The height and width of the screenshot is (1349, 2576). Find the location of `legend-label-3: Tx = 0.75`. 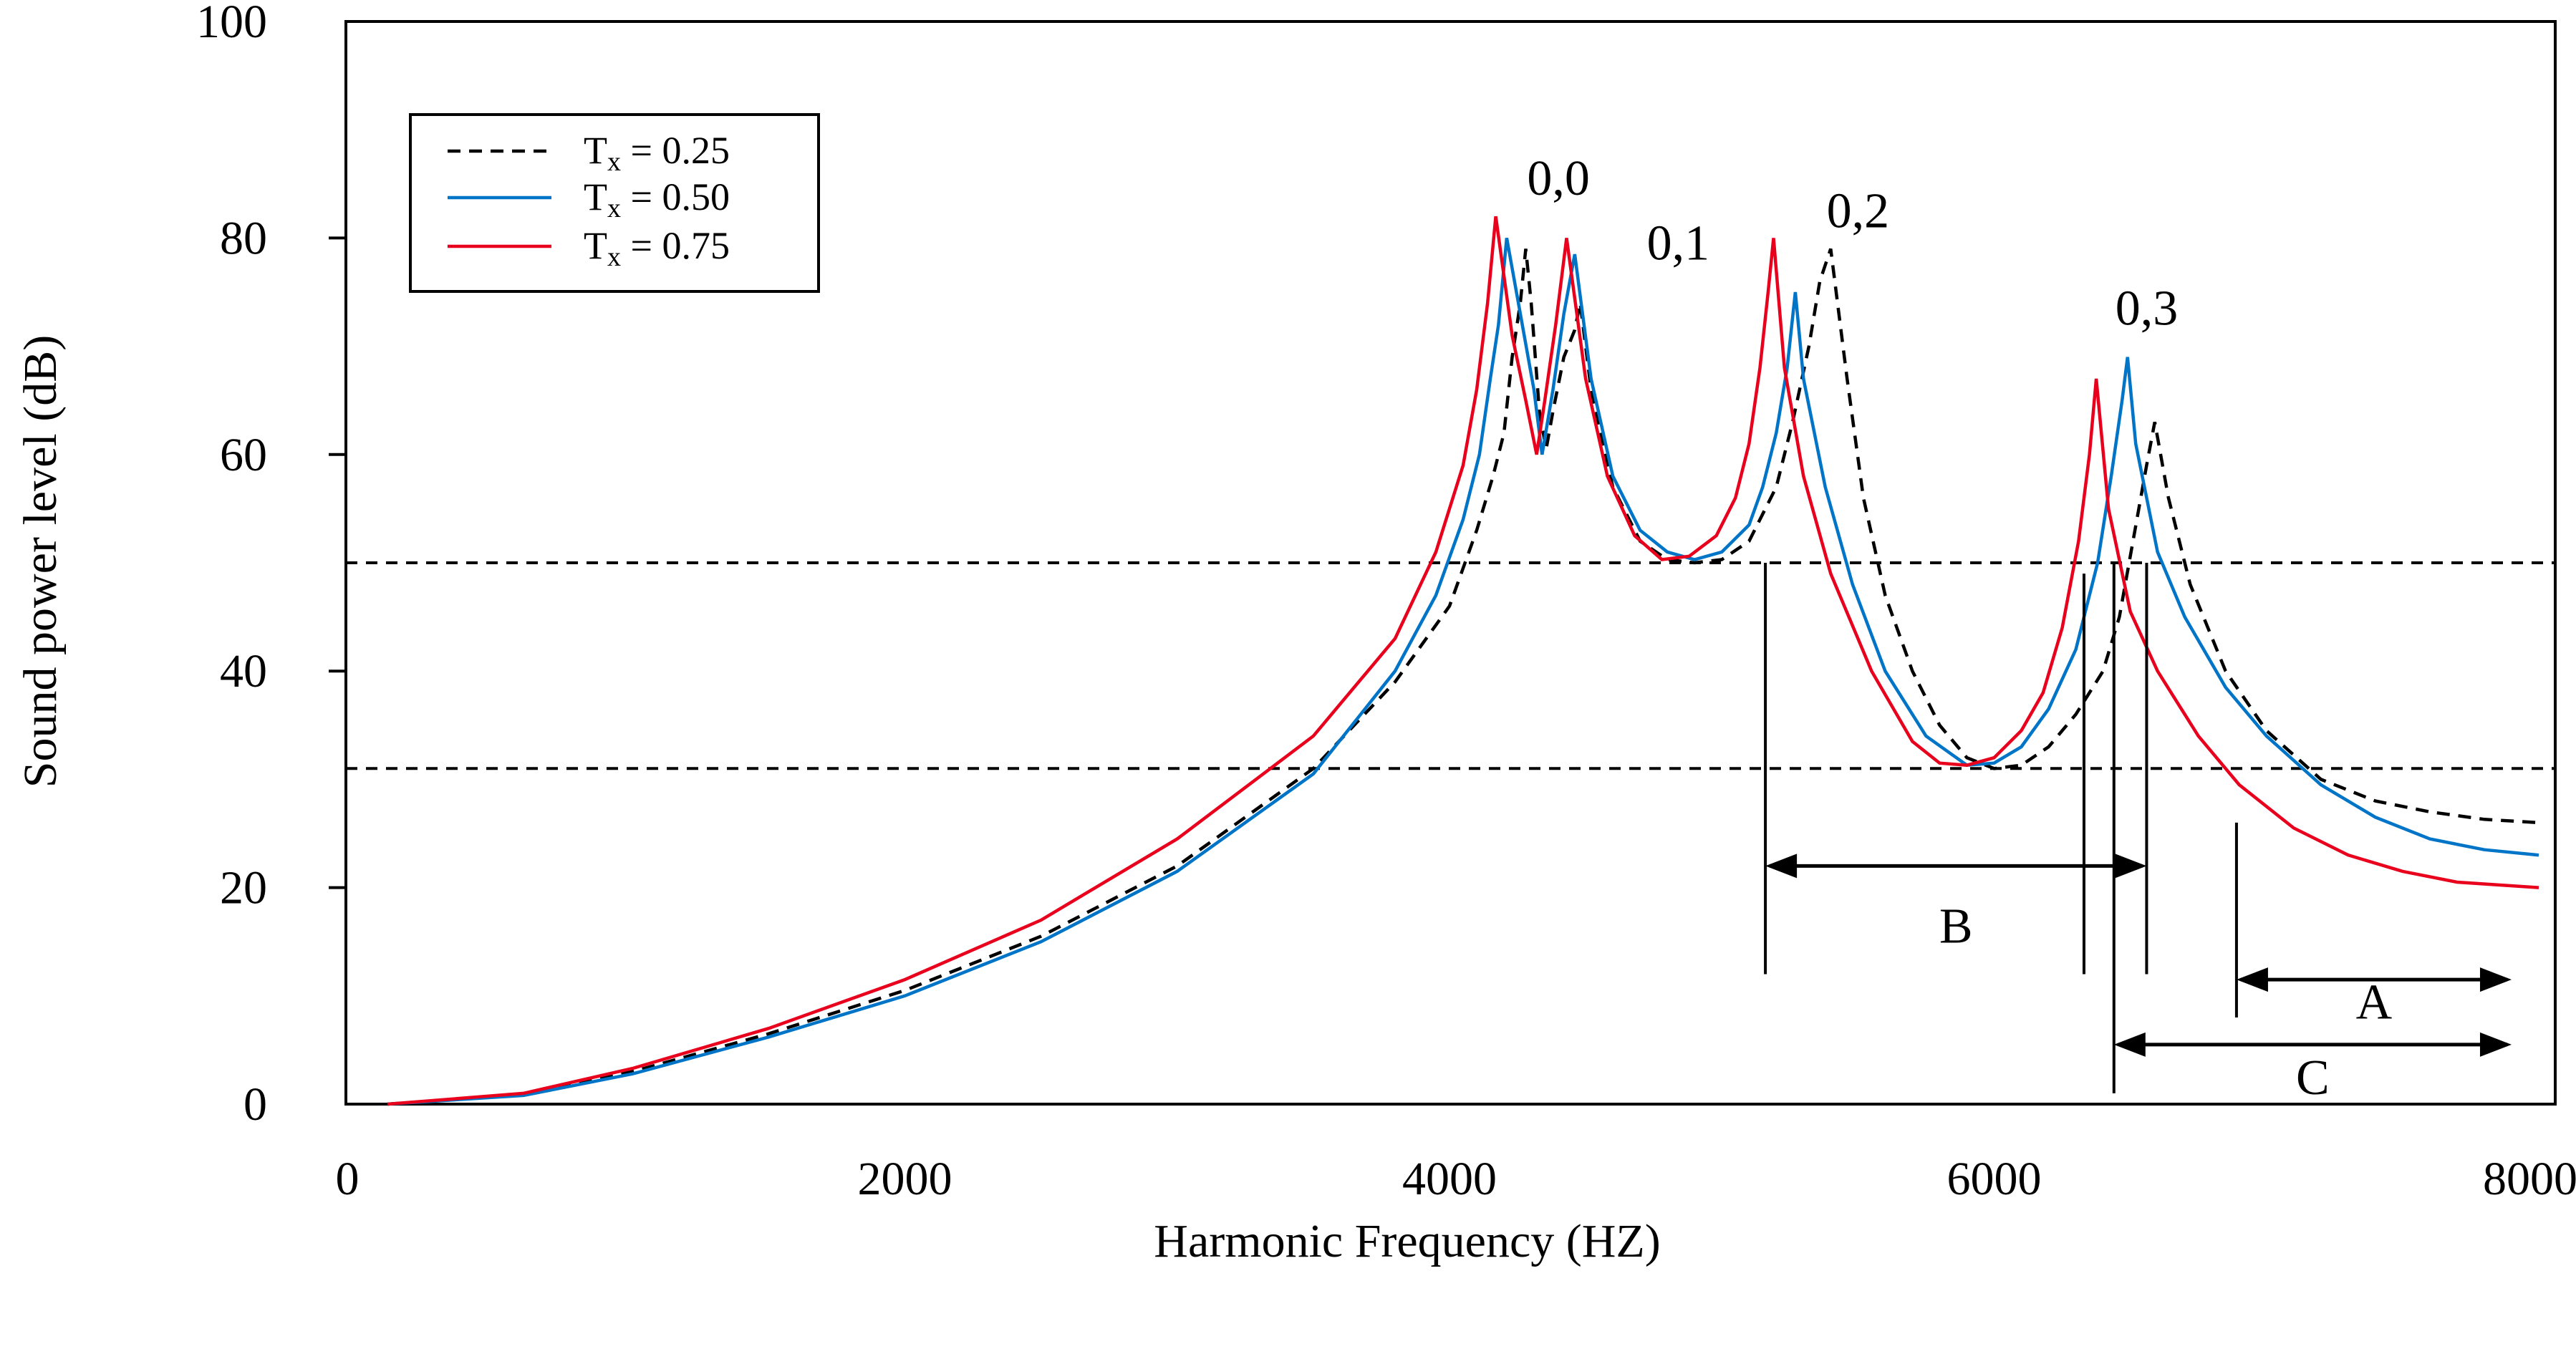

legend-label-3: Tx = 0.75 is located at coordinates (657, 248).